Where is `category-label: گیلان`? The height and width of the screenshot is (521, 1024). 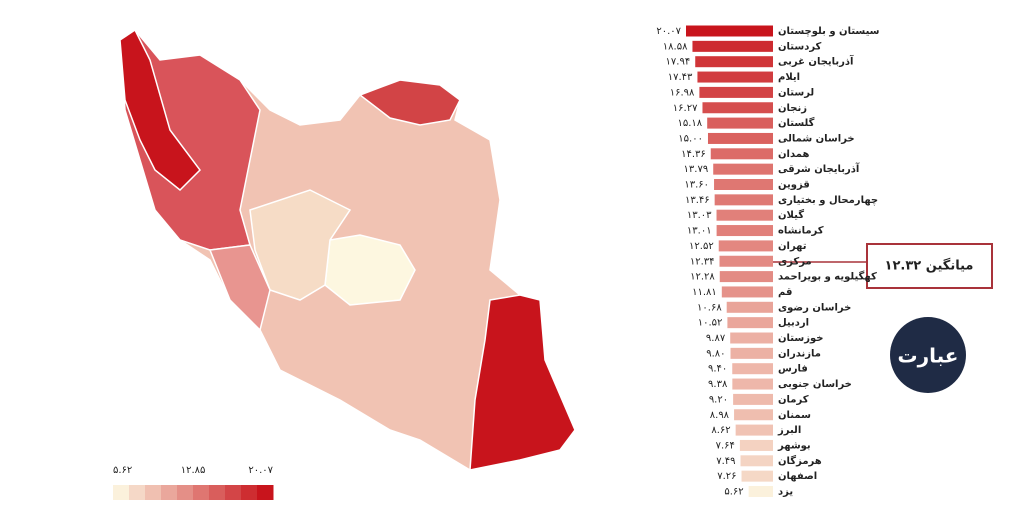 category-label: گیلان is located at coordinates (791, 214).